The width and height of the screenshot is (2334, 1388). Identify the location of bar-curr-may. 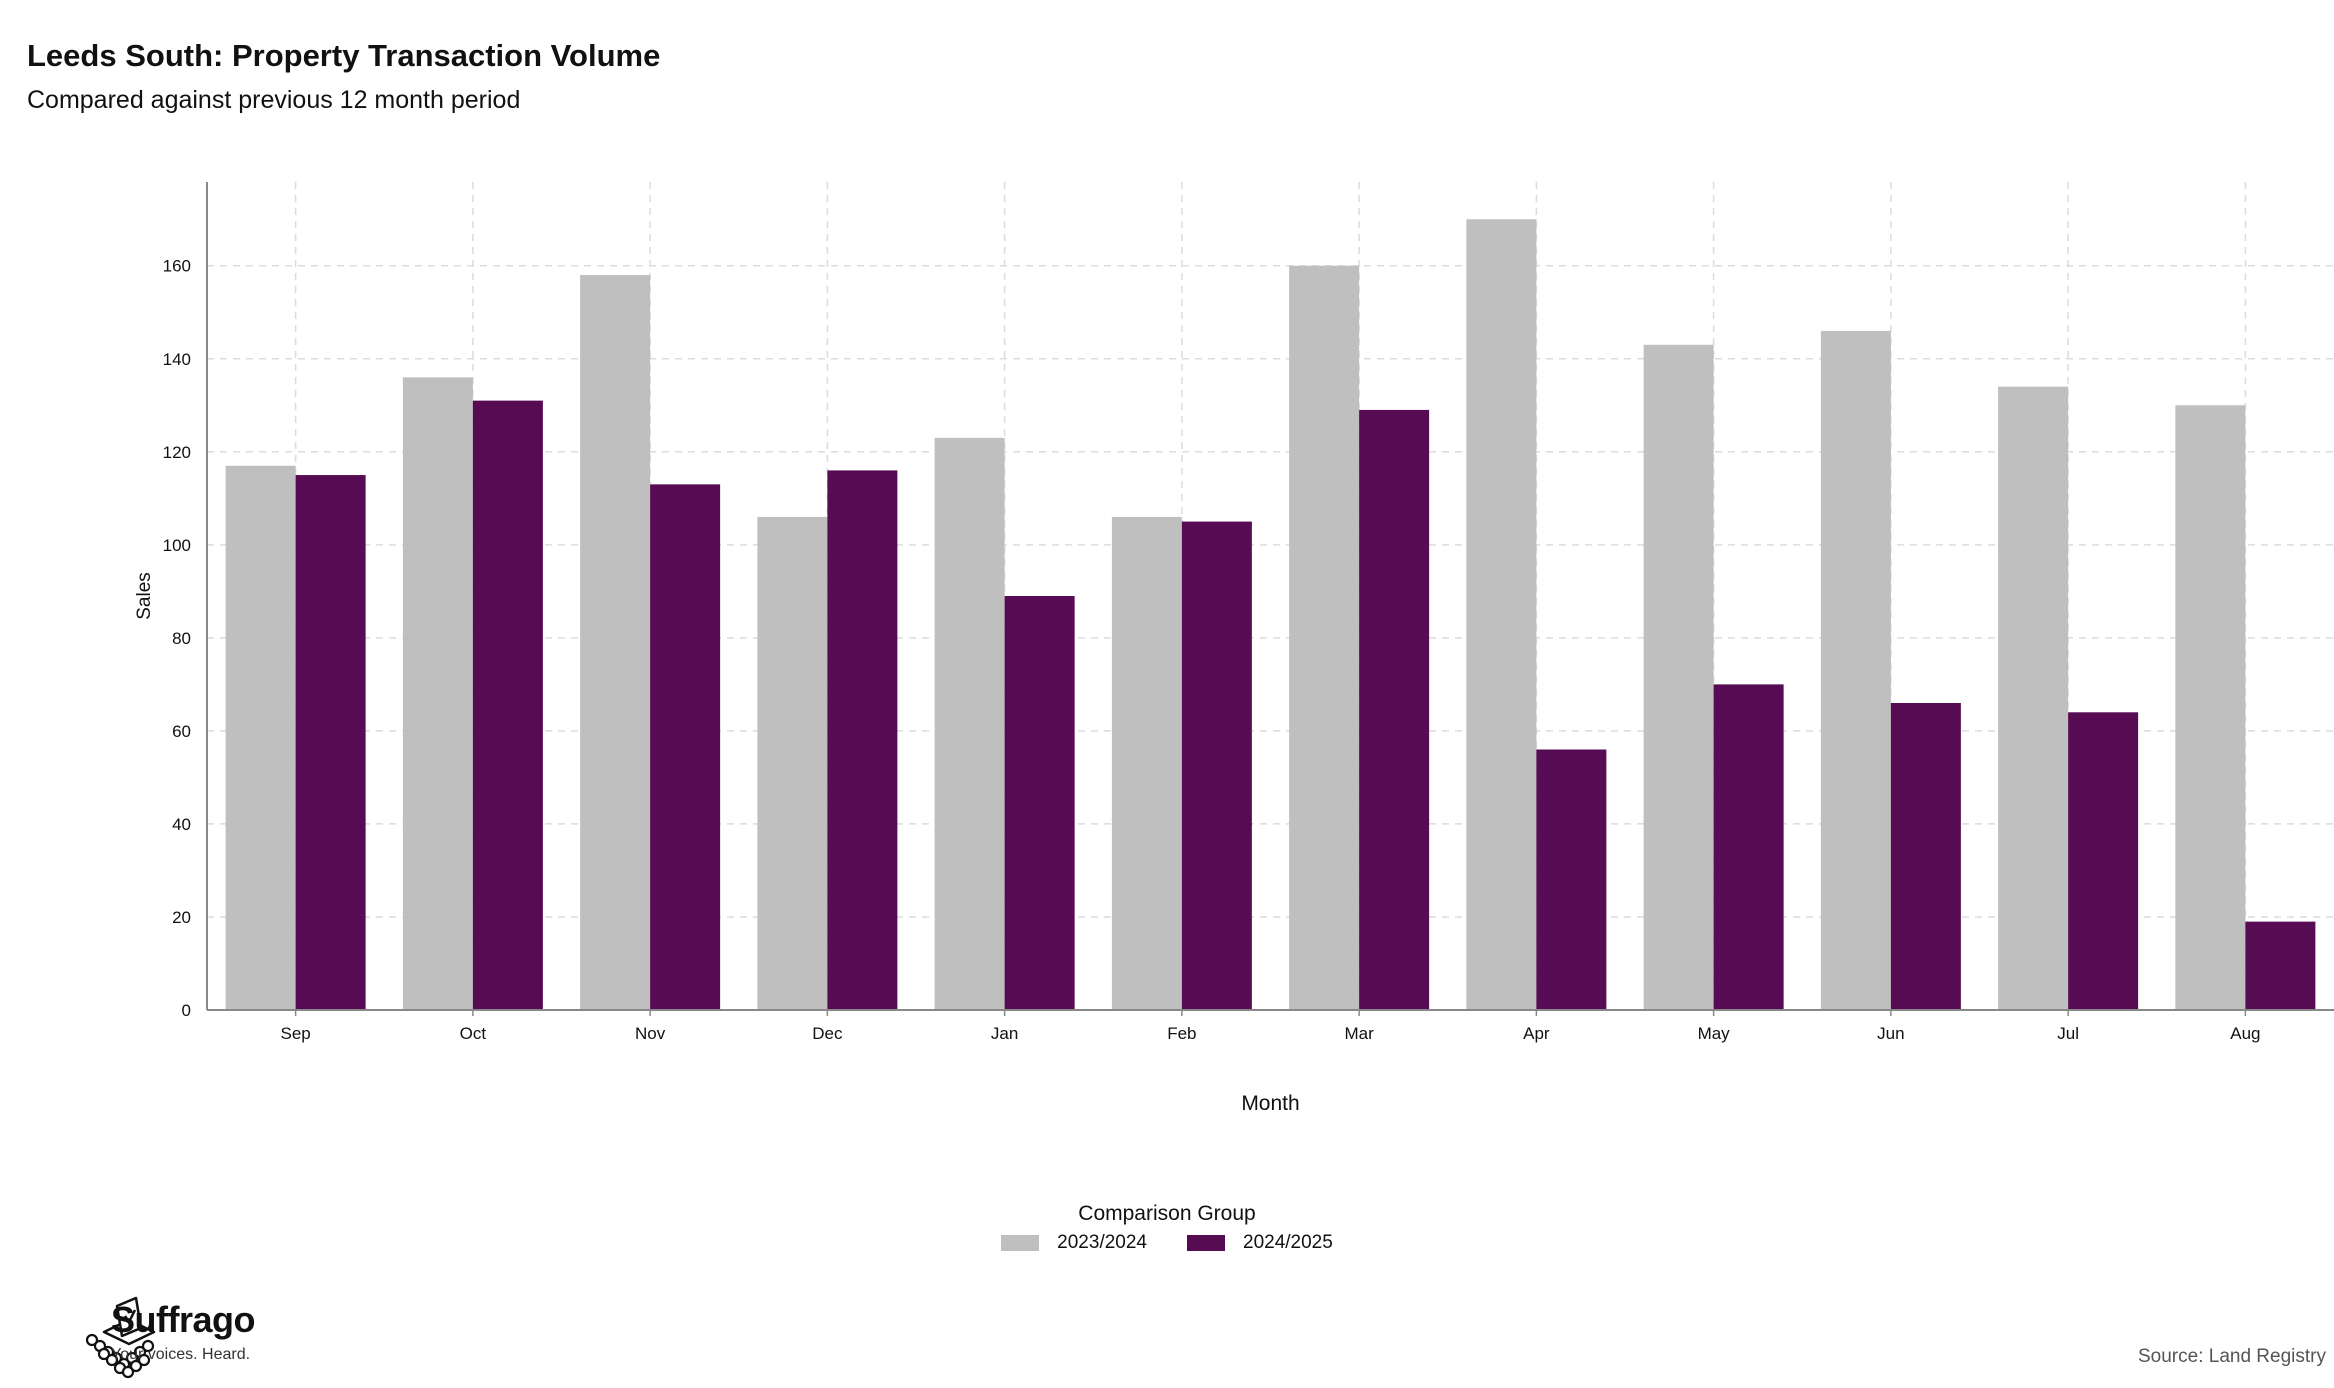
(1748, 847).